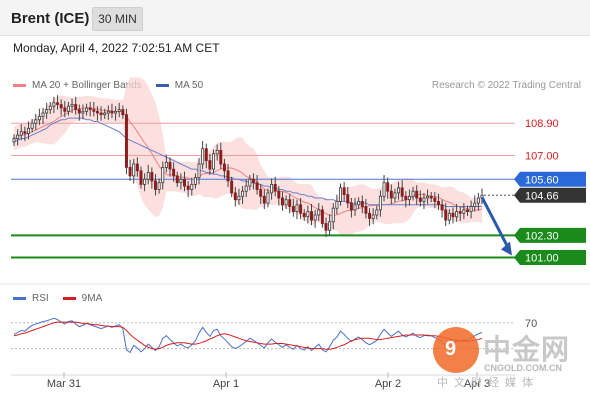  I want to click on level-tag-102.30, so click(550, 235).